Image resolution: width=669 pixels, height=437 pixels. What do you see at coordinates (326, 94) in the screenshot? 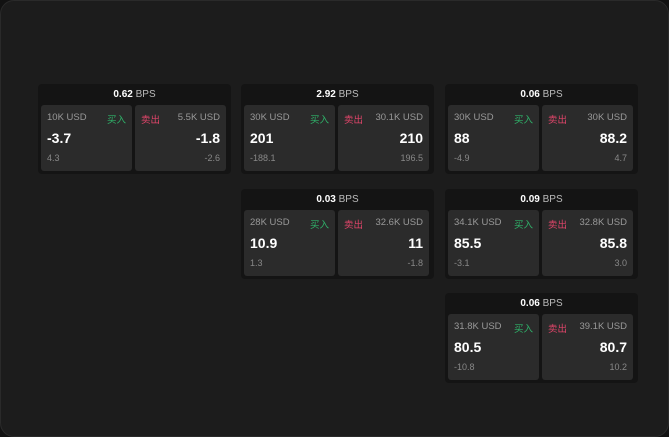
I see `spread-value: 2.92` at bounding box center [326, 94].